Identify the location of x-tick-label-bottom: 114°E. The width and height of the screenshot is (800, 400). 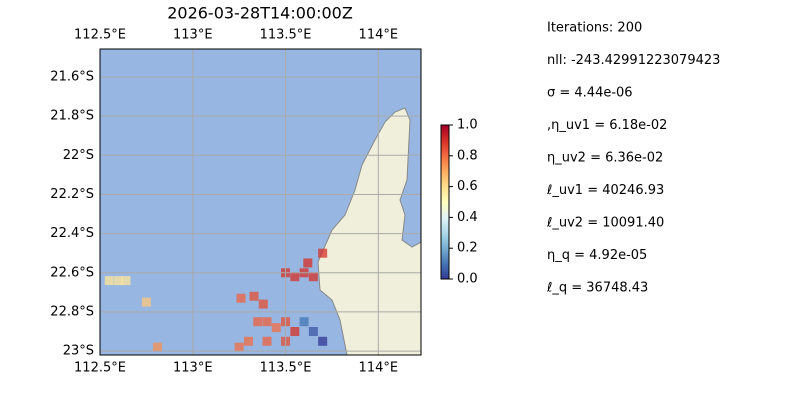
(379, 368).